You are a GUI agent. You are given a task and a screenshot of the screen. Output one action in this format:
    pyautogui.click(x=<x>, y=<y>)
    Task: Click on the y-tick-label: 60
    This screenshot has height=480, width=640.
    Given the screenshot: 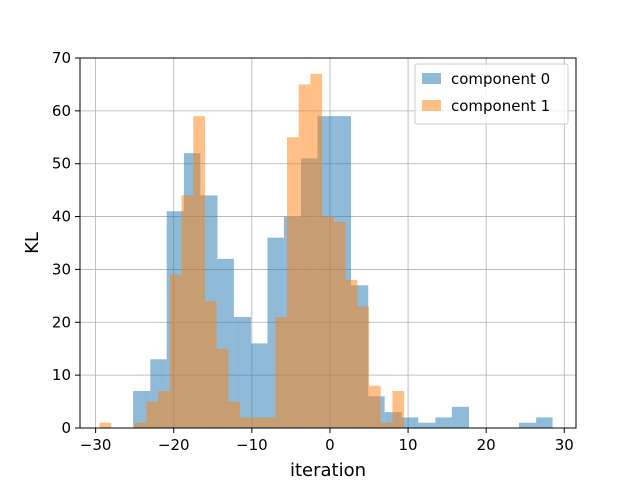 What is the action you would take?
    pyautogui.click(x=61, y=111)
    